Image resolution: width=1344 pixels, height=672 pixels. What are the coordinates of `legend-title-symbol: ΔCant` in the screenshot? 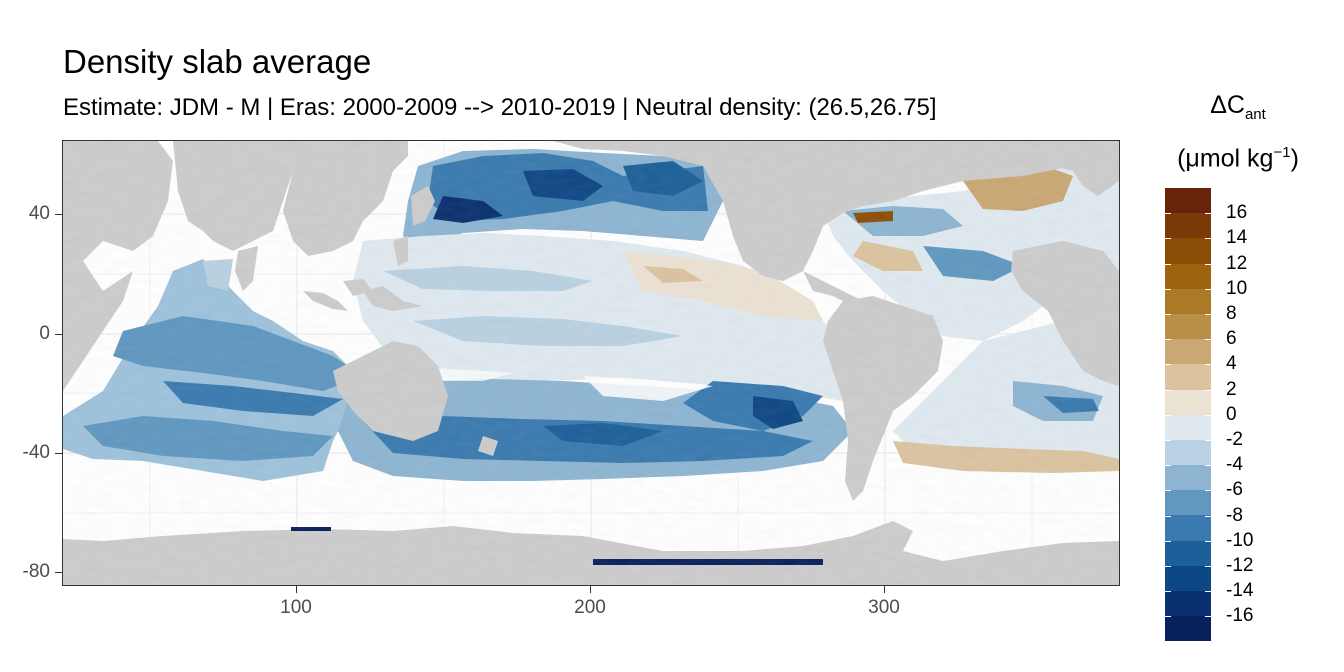 It's located at (1238, 110).